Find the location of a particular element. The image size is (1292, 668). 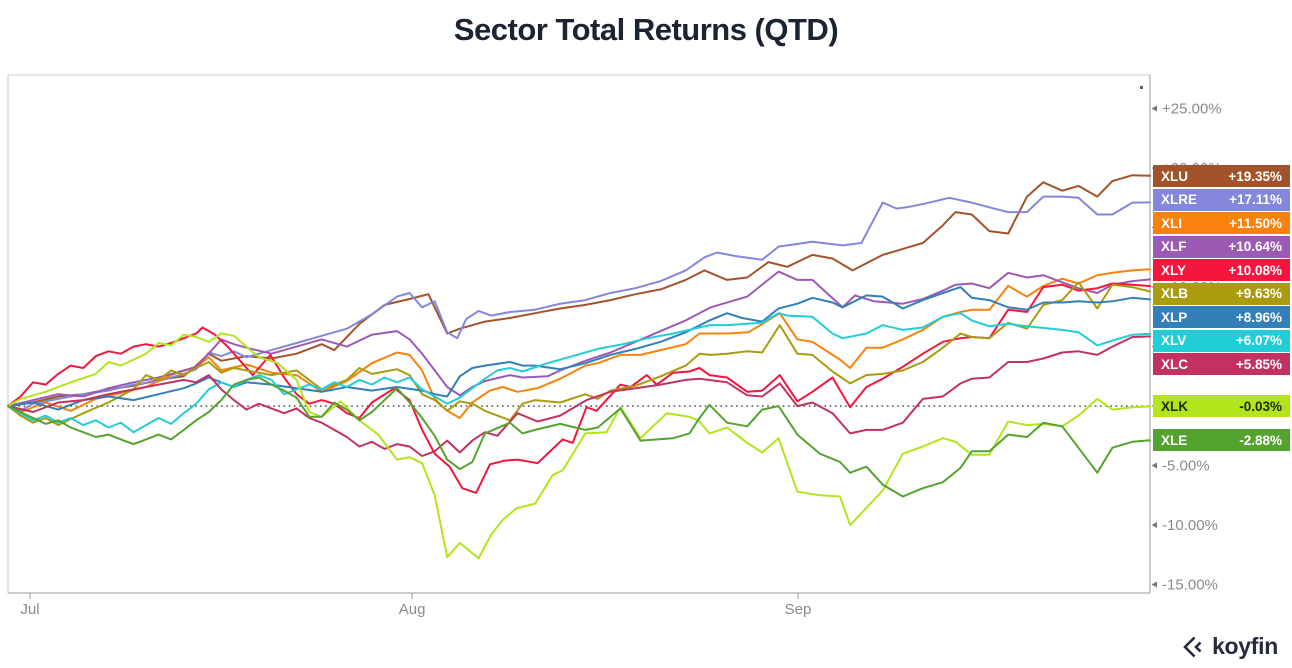

legend-ticker: XLP is located at coordinates (1174, 317).